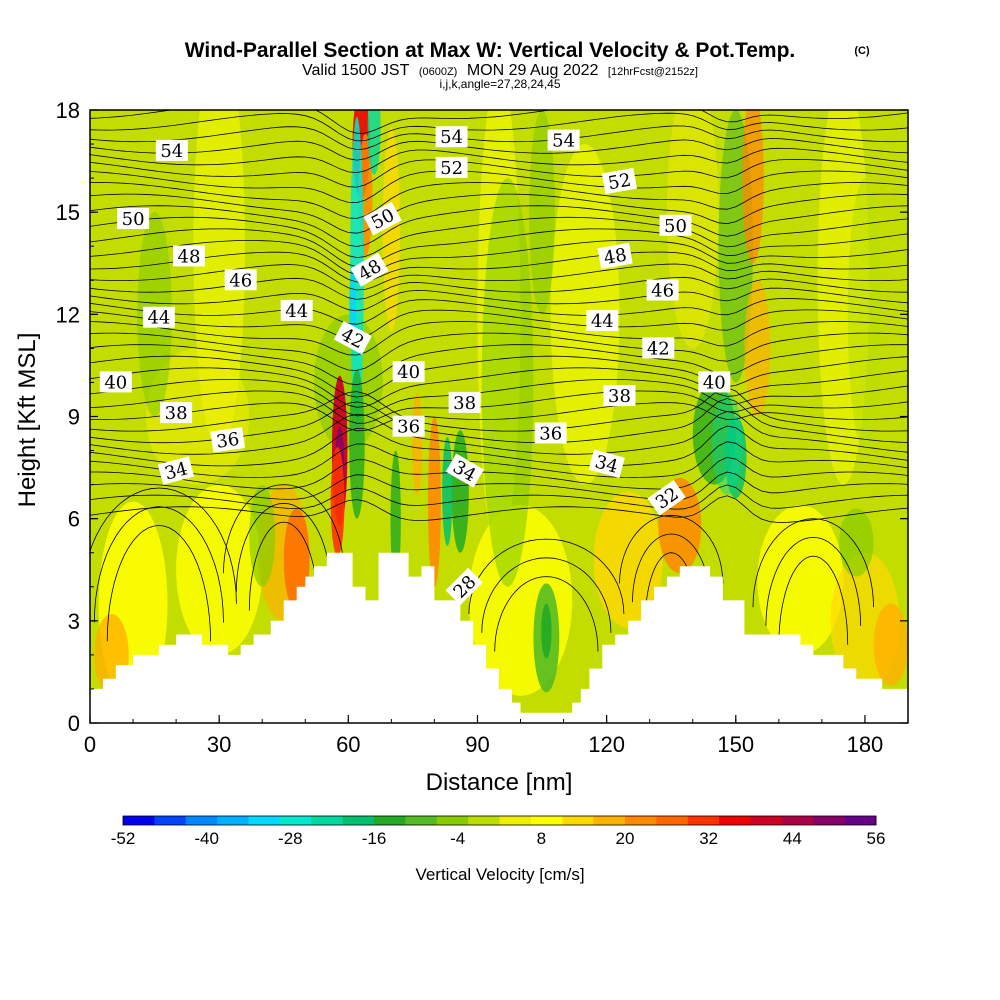 The width and height of the screenshot is (1000, 1000). I want to click on x-tick-label: 60, so click(348, 744).